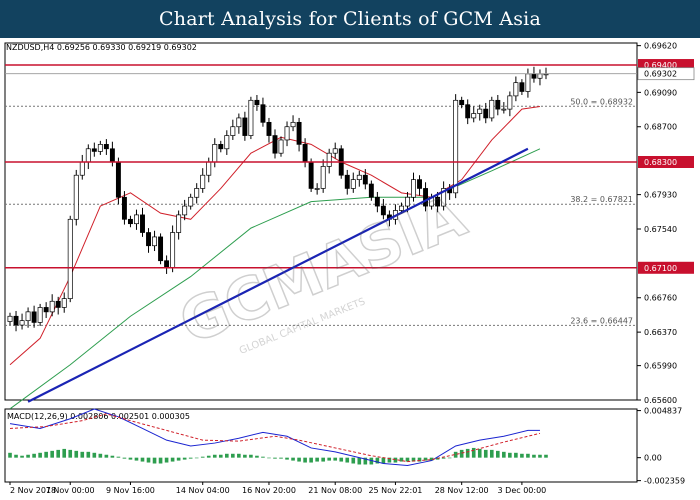 The height and width of the screenshot is (500, 700). What do you see at coordinates (522, 490) in the screenshot?
I see `x-tick-label: 3 Dec 00:00` at bounding box center [522, 490].